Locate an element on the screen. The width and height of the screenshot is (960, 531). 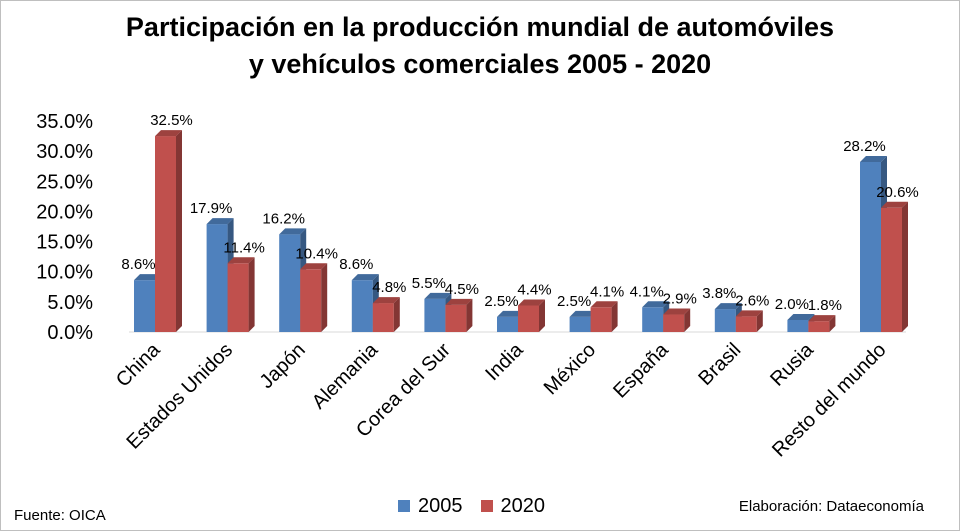
bar-espana-2020-side is located at coordinates (687, 320).